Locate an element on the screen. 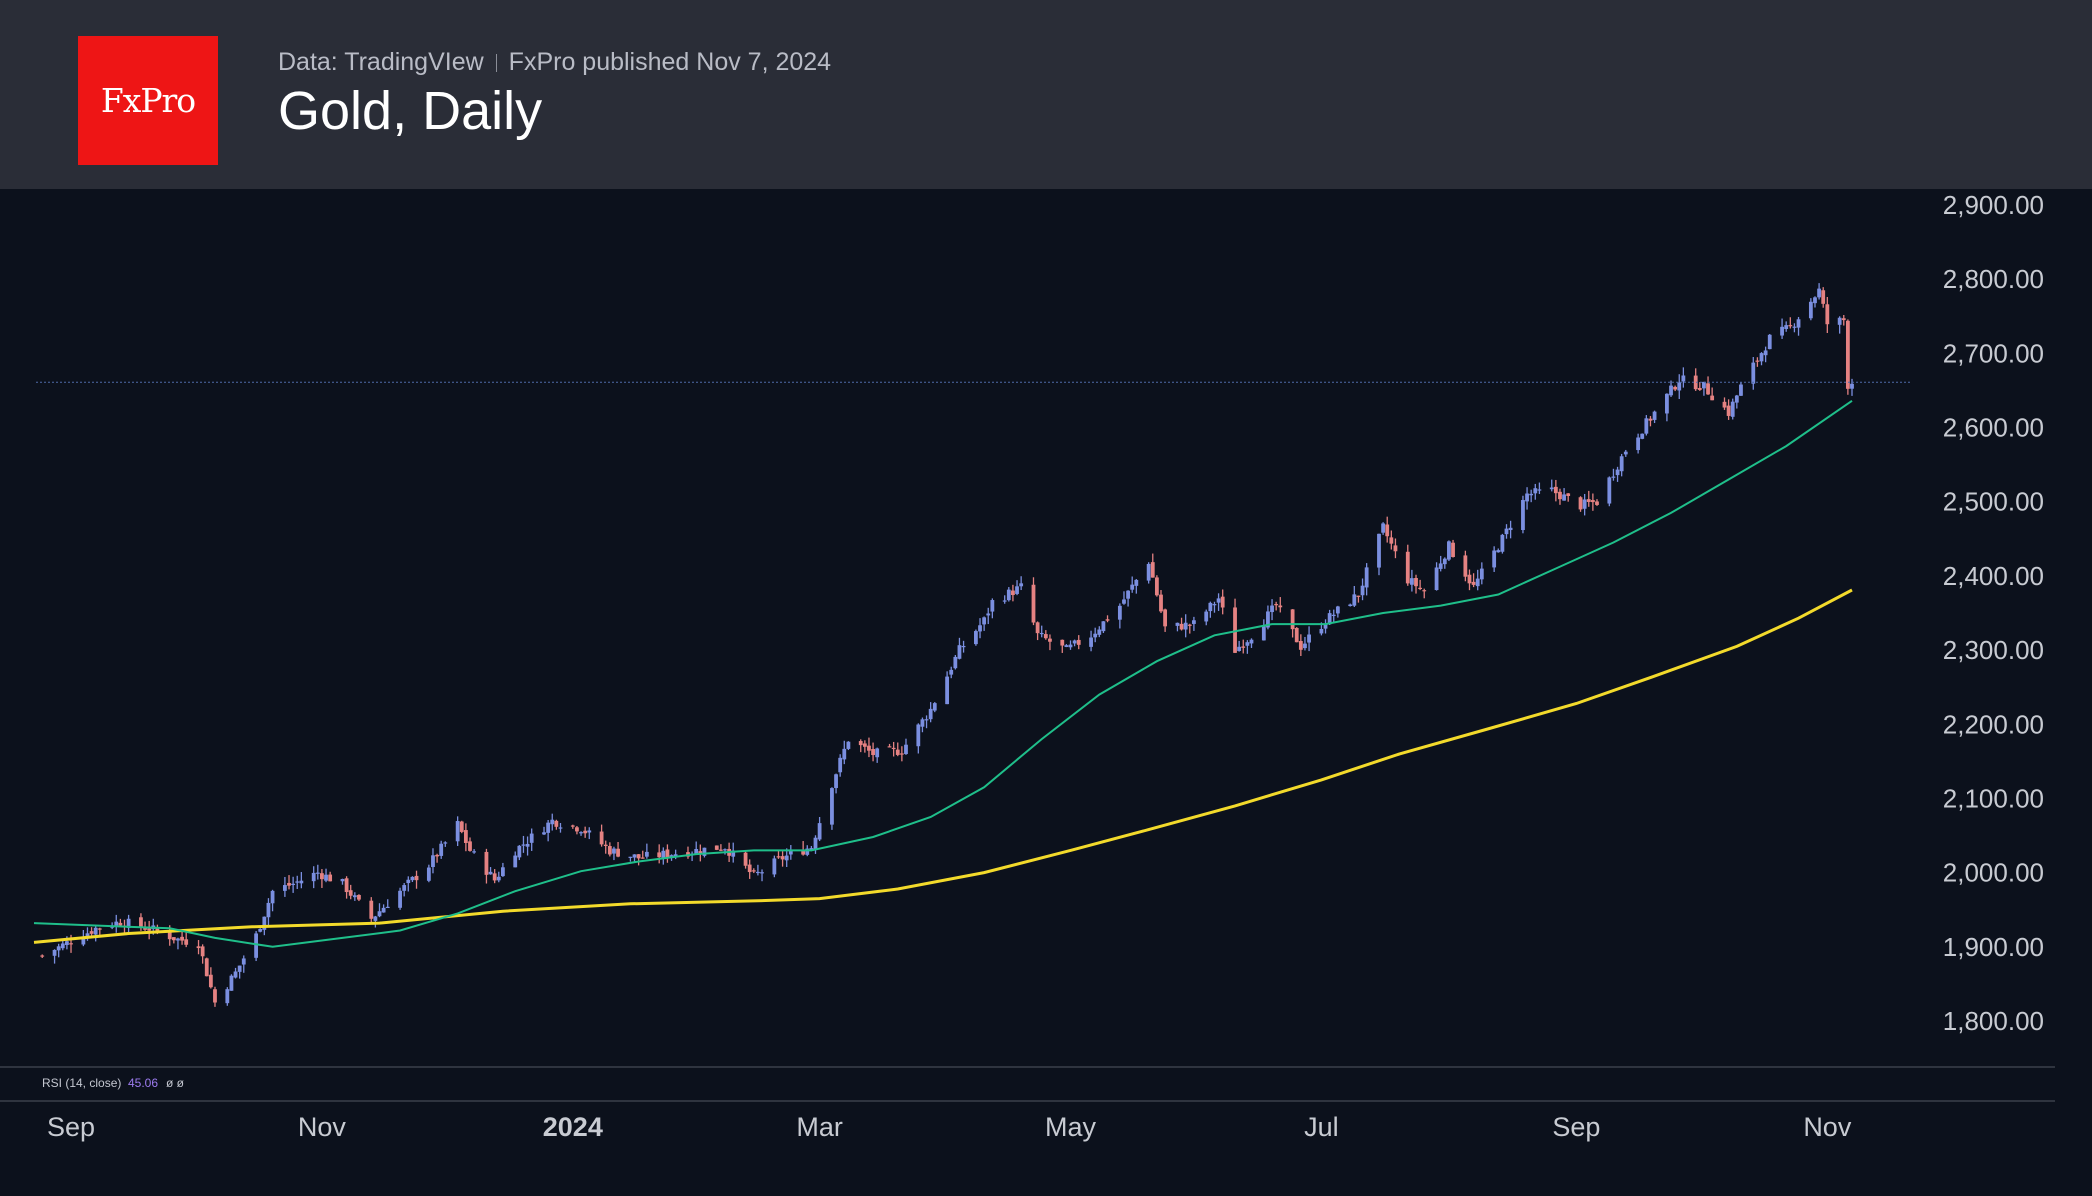 The image size is (2092, 1196). x-tick-label: 2024 is located at coordinates (573, 1127).